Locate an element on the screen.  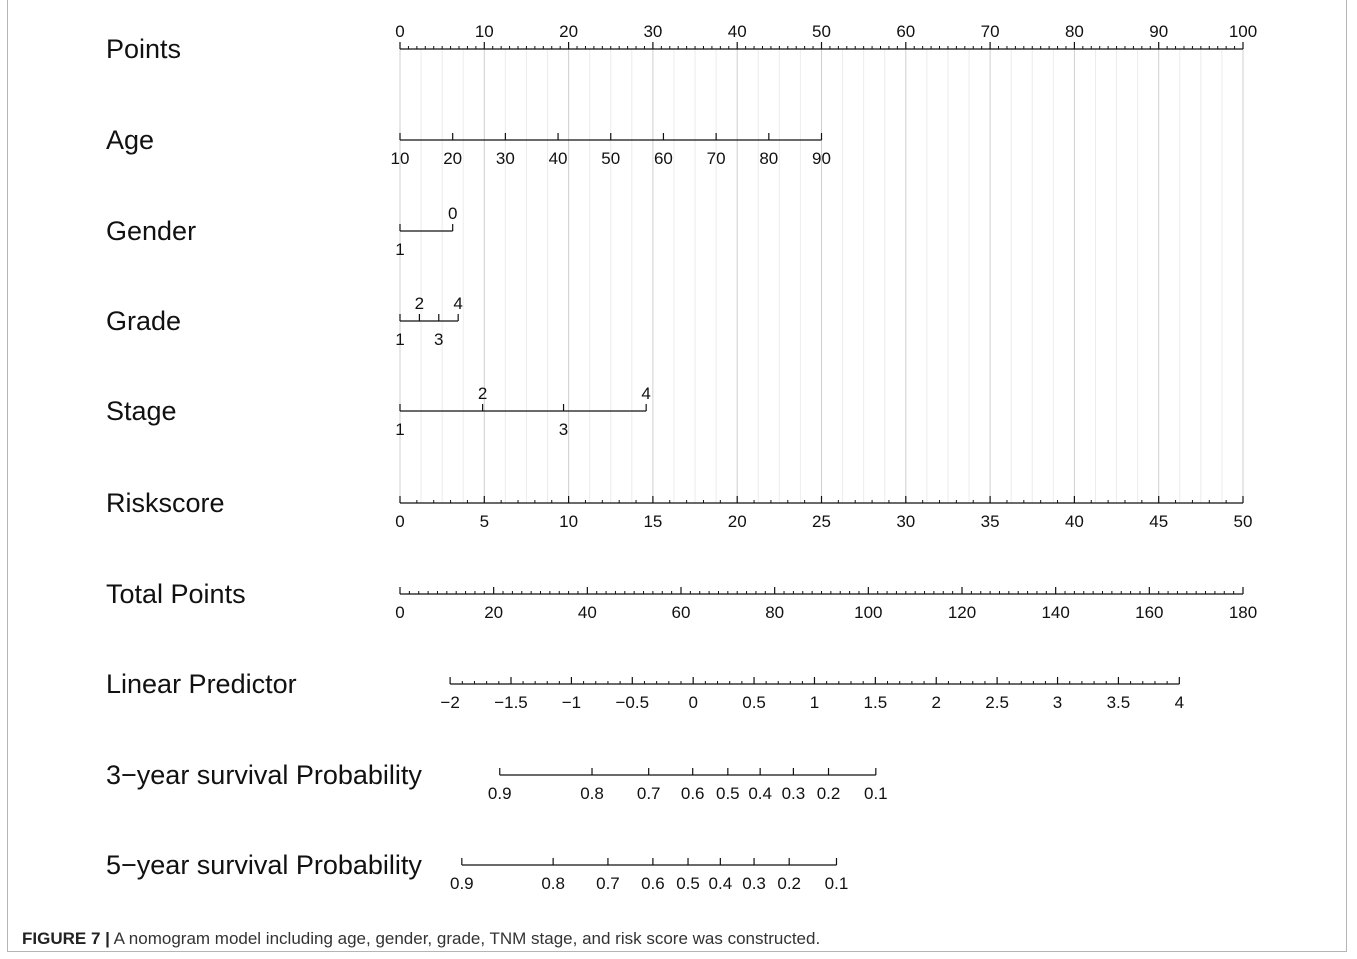
linear-predictor-tick-label: −2 is located at coordinates (449, 702).